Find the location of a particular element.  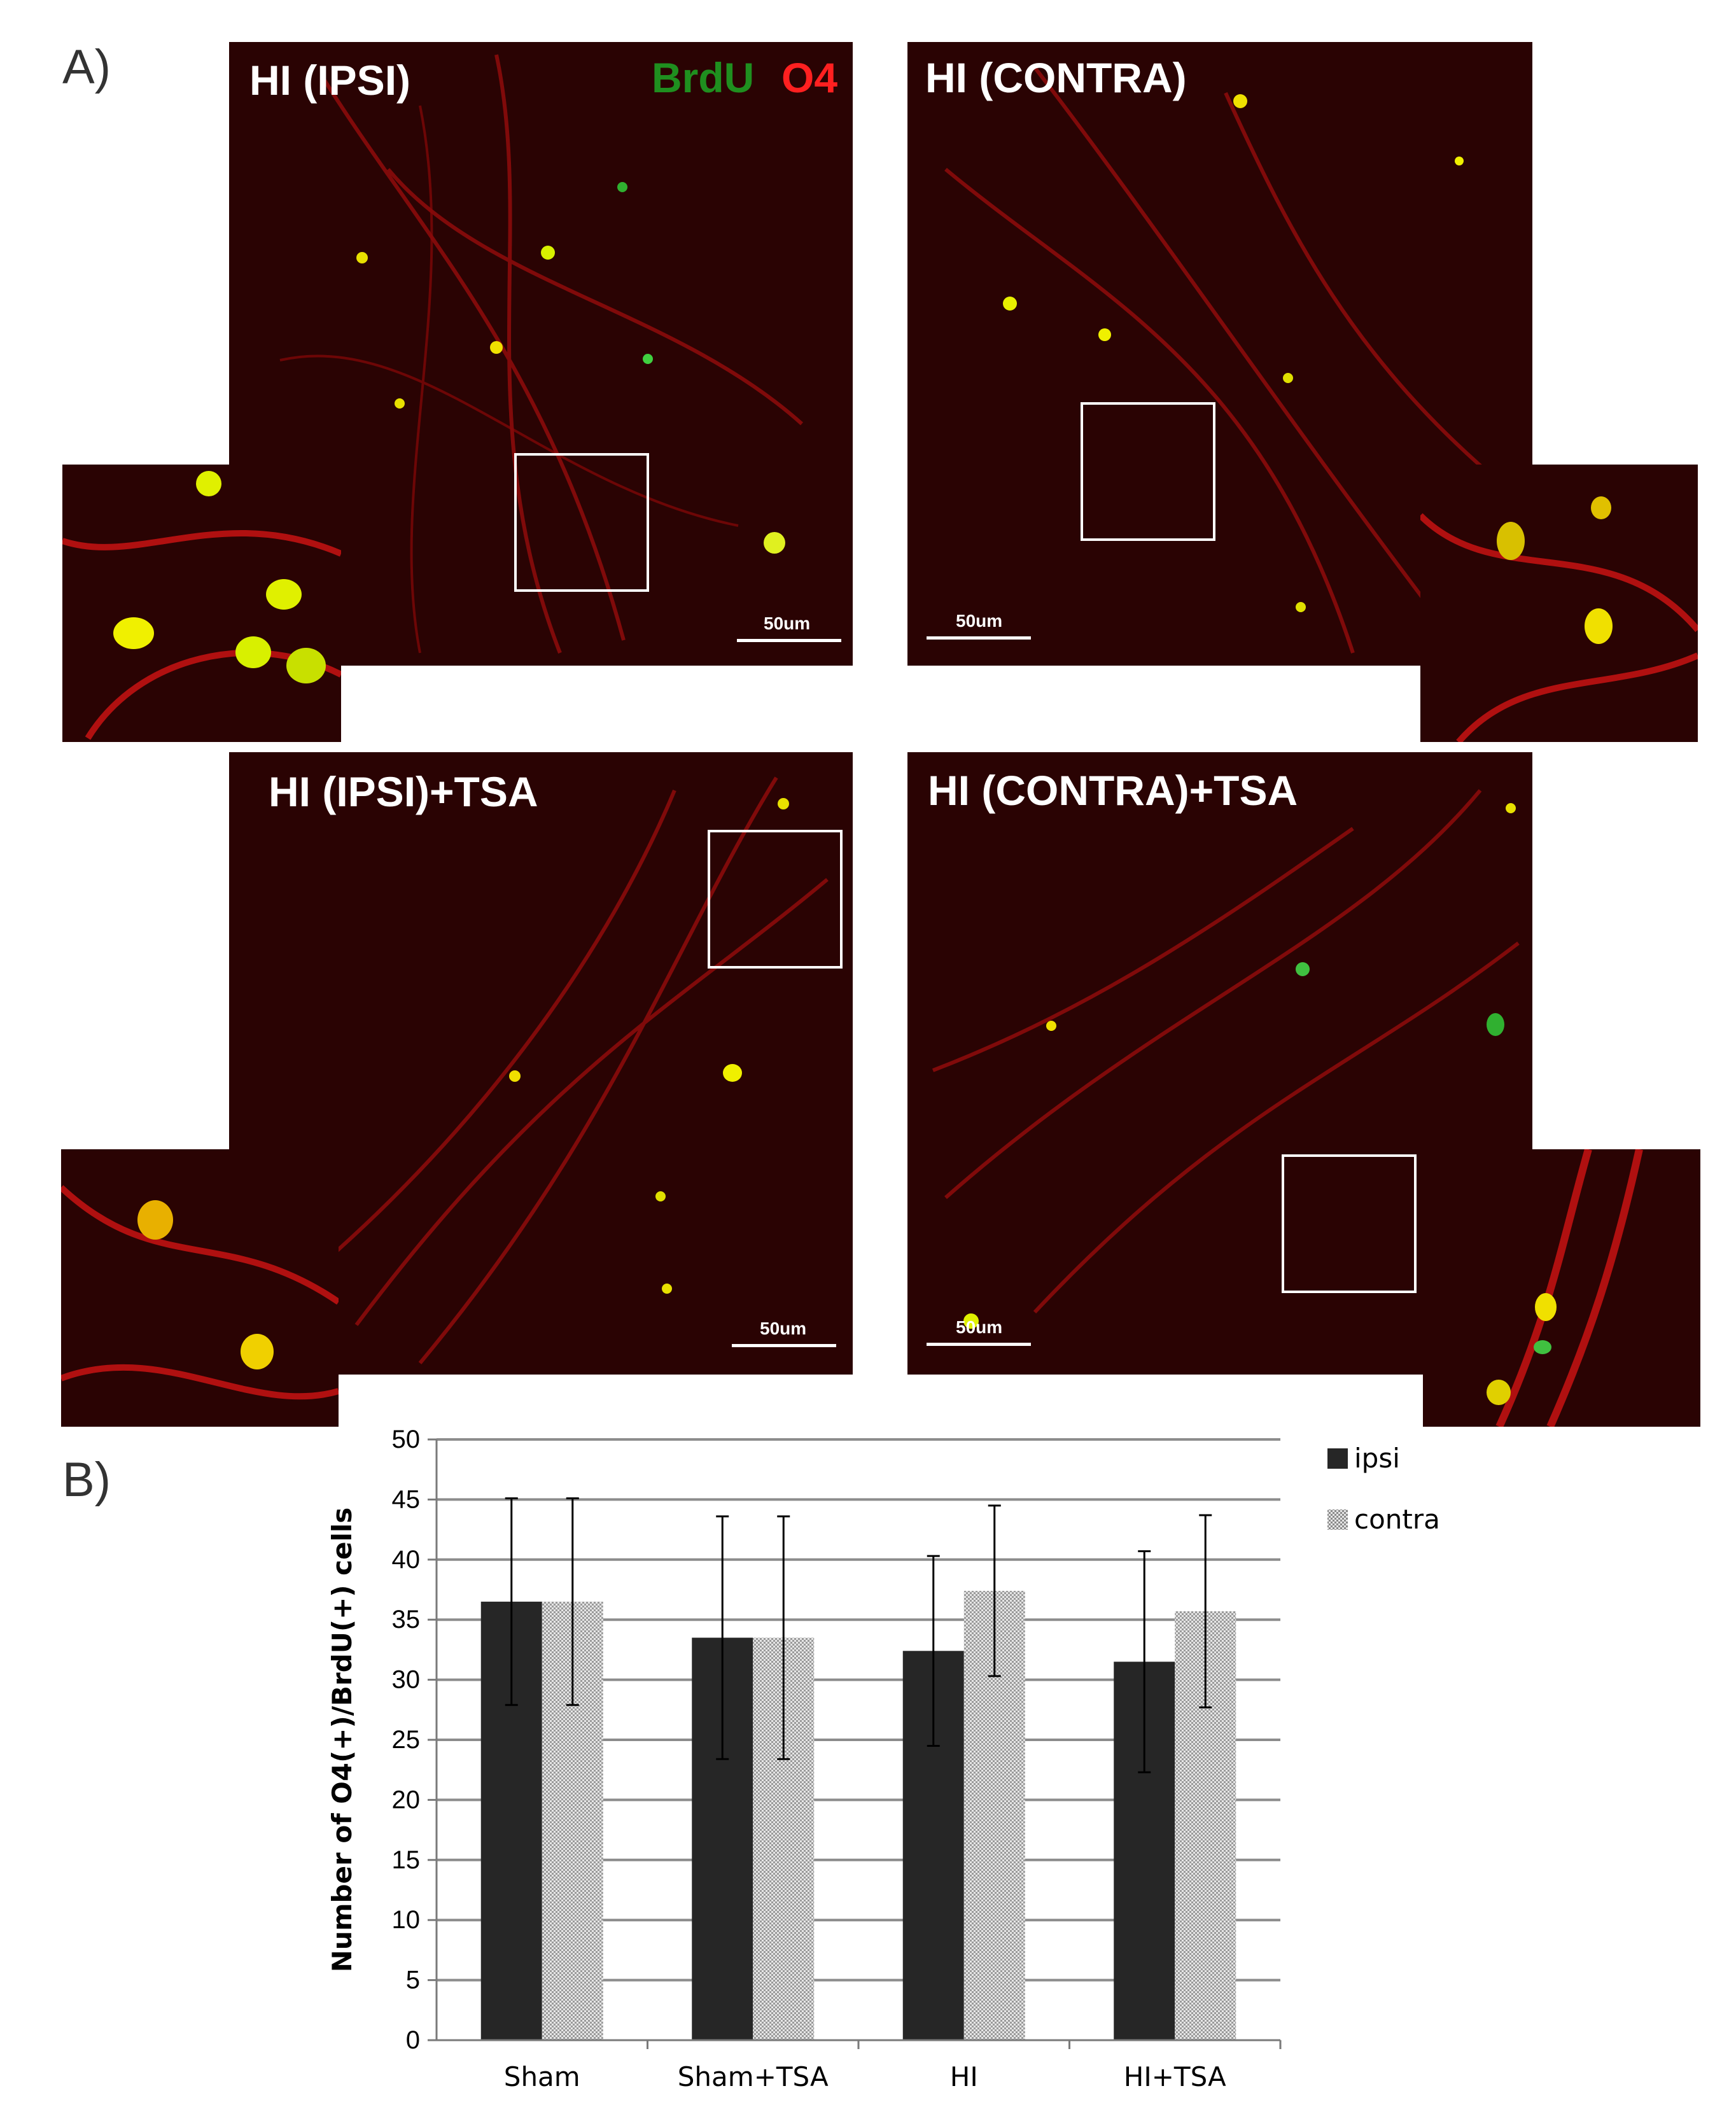

o4-stain-label: O4 is located at coordinates (809, 77).